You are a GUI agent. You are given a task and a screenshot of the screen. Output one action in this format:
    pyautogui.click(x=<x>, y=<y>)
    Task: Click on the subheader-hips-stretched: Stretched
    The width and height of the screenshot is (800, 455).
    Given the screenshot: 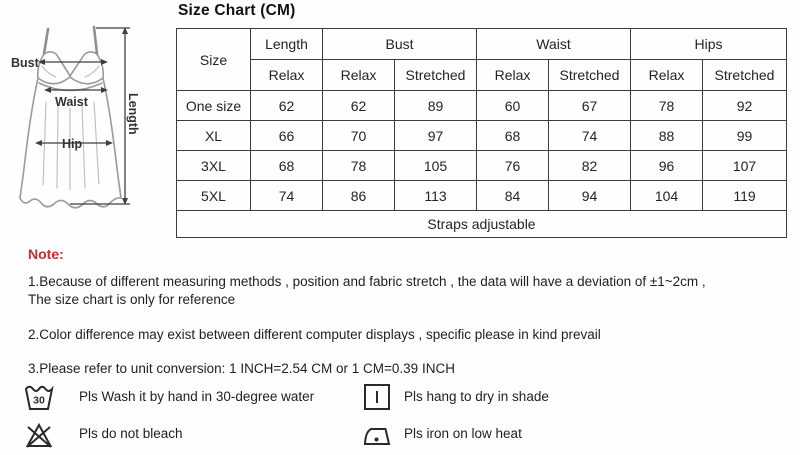 What is the action you would take?
    pyautogui.click(x=744, y=75)
    